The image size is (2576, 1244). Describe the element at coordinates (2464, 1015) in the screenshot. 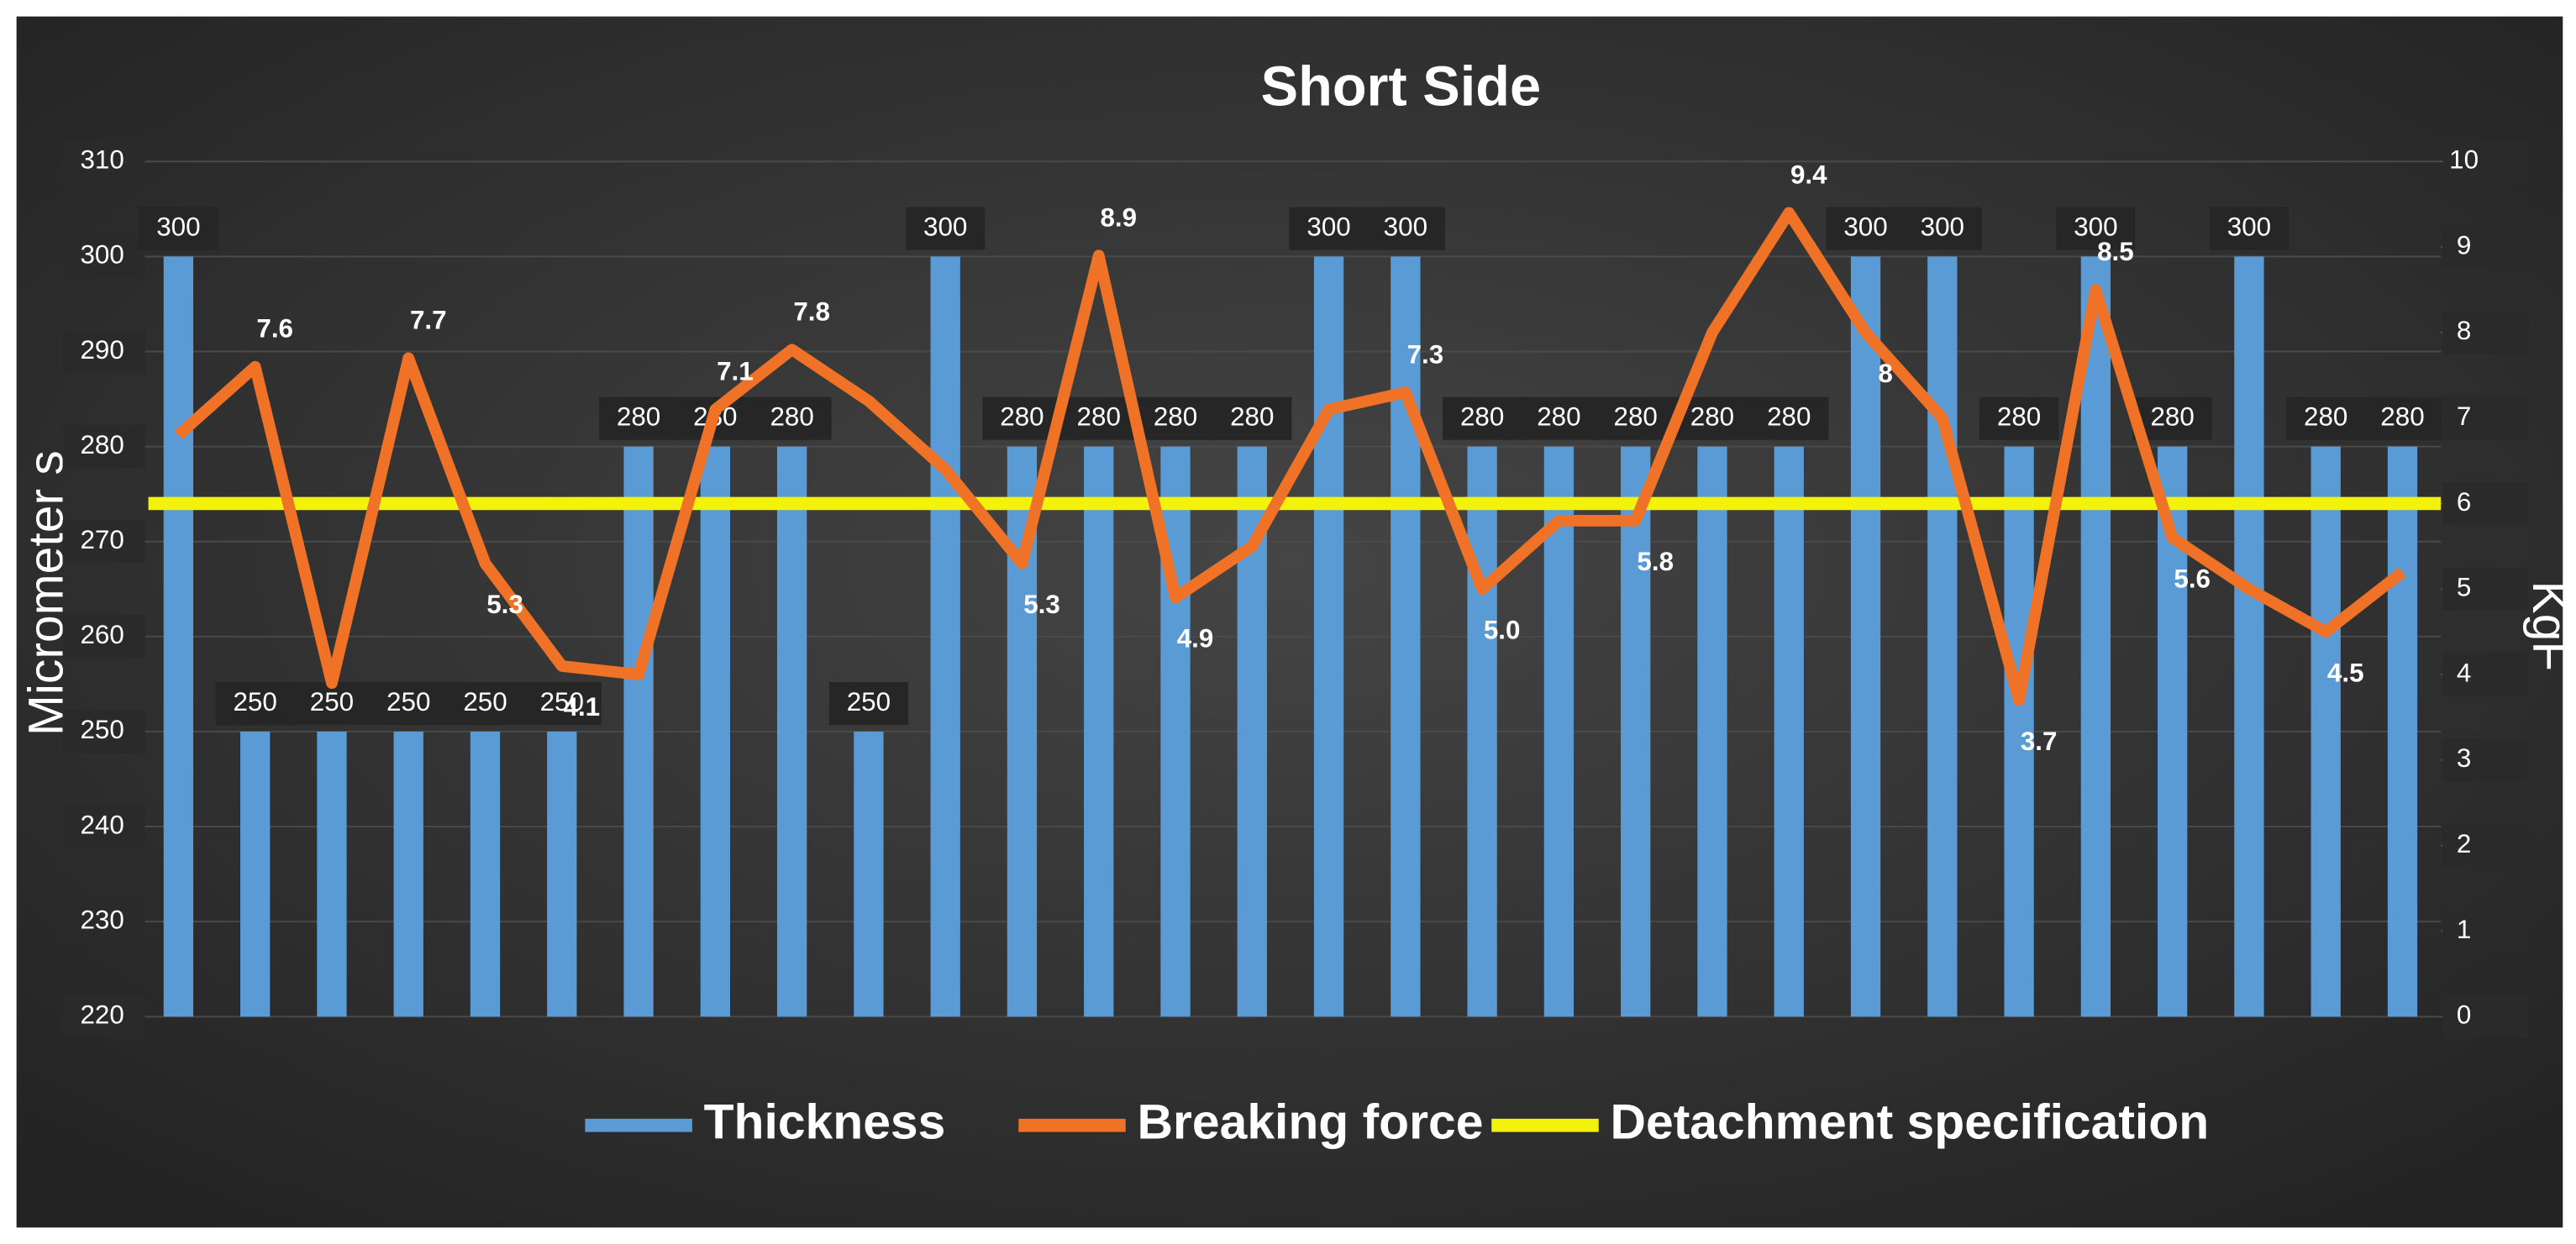

I see `y2-tick-label: 0` at that location.